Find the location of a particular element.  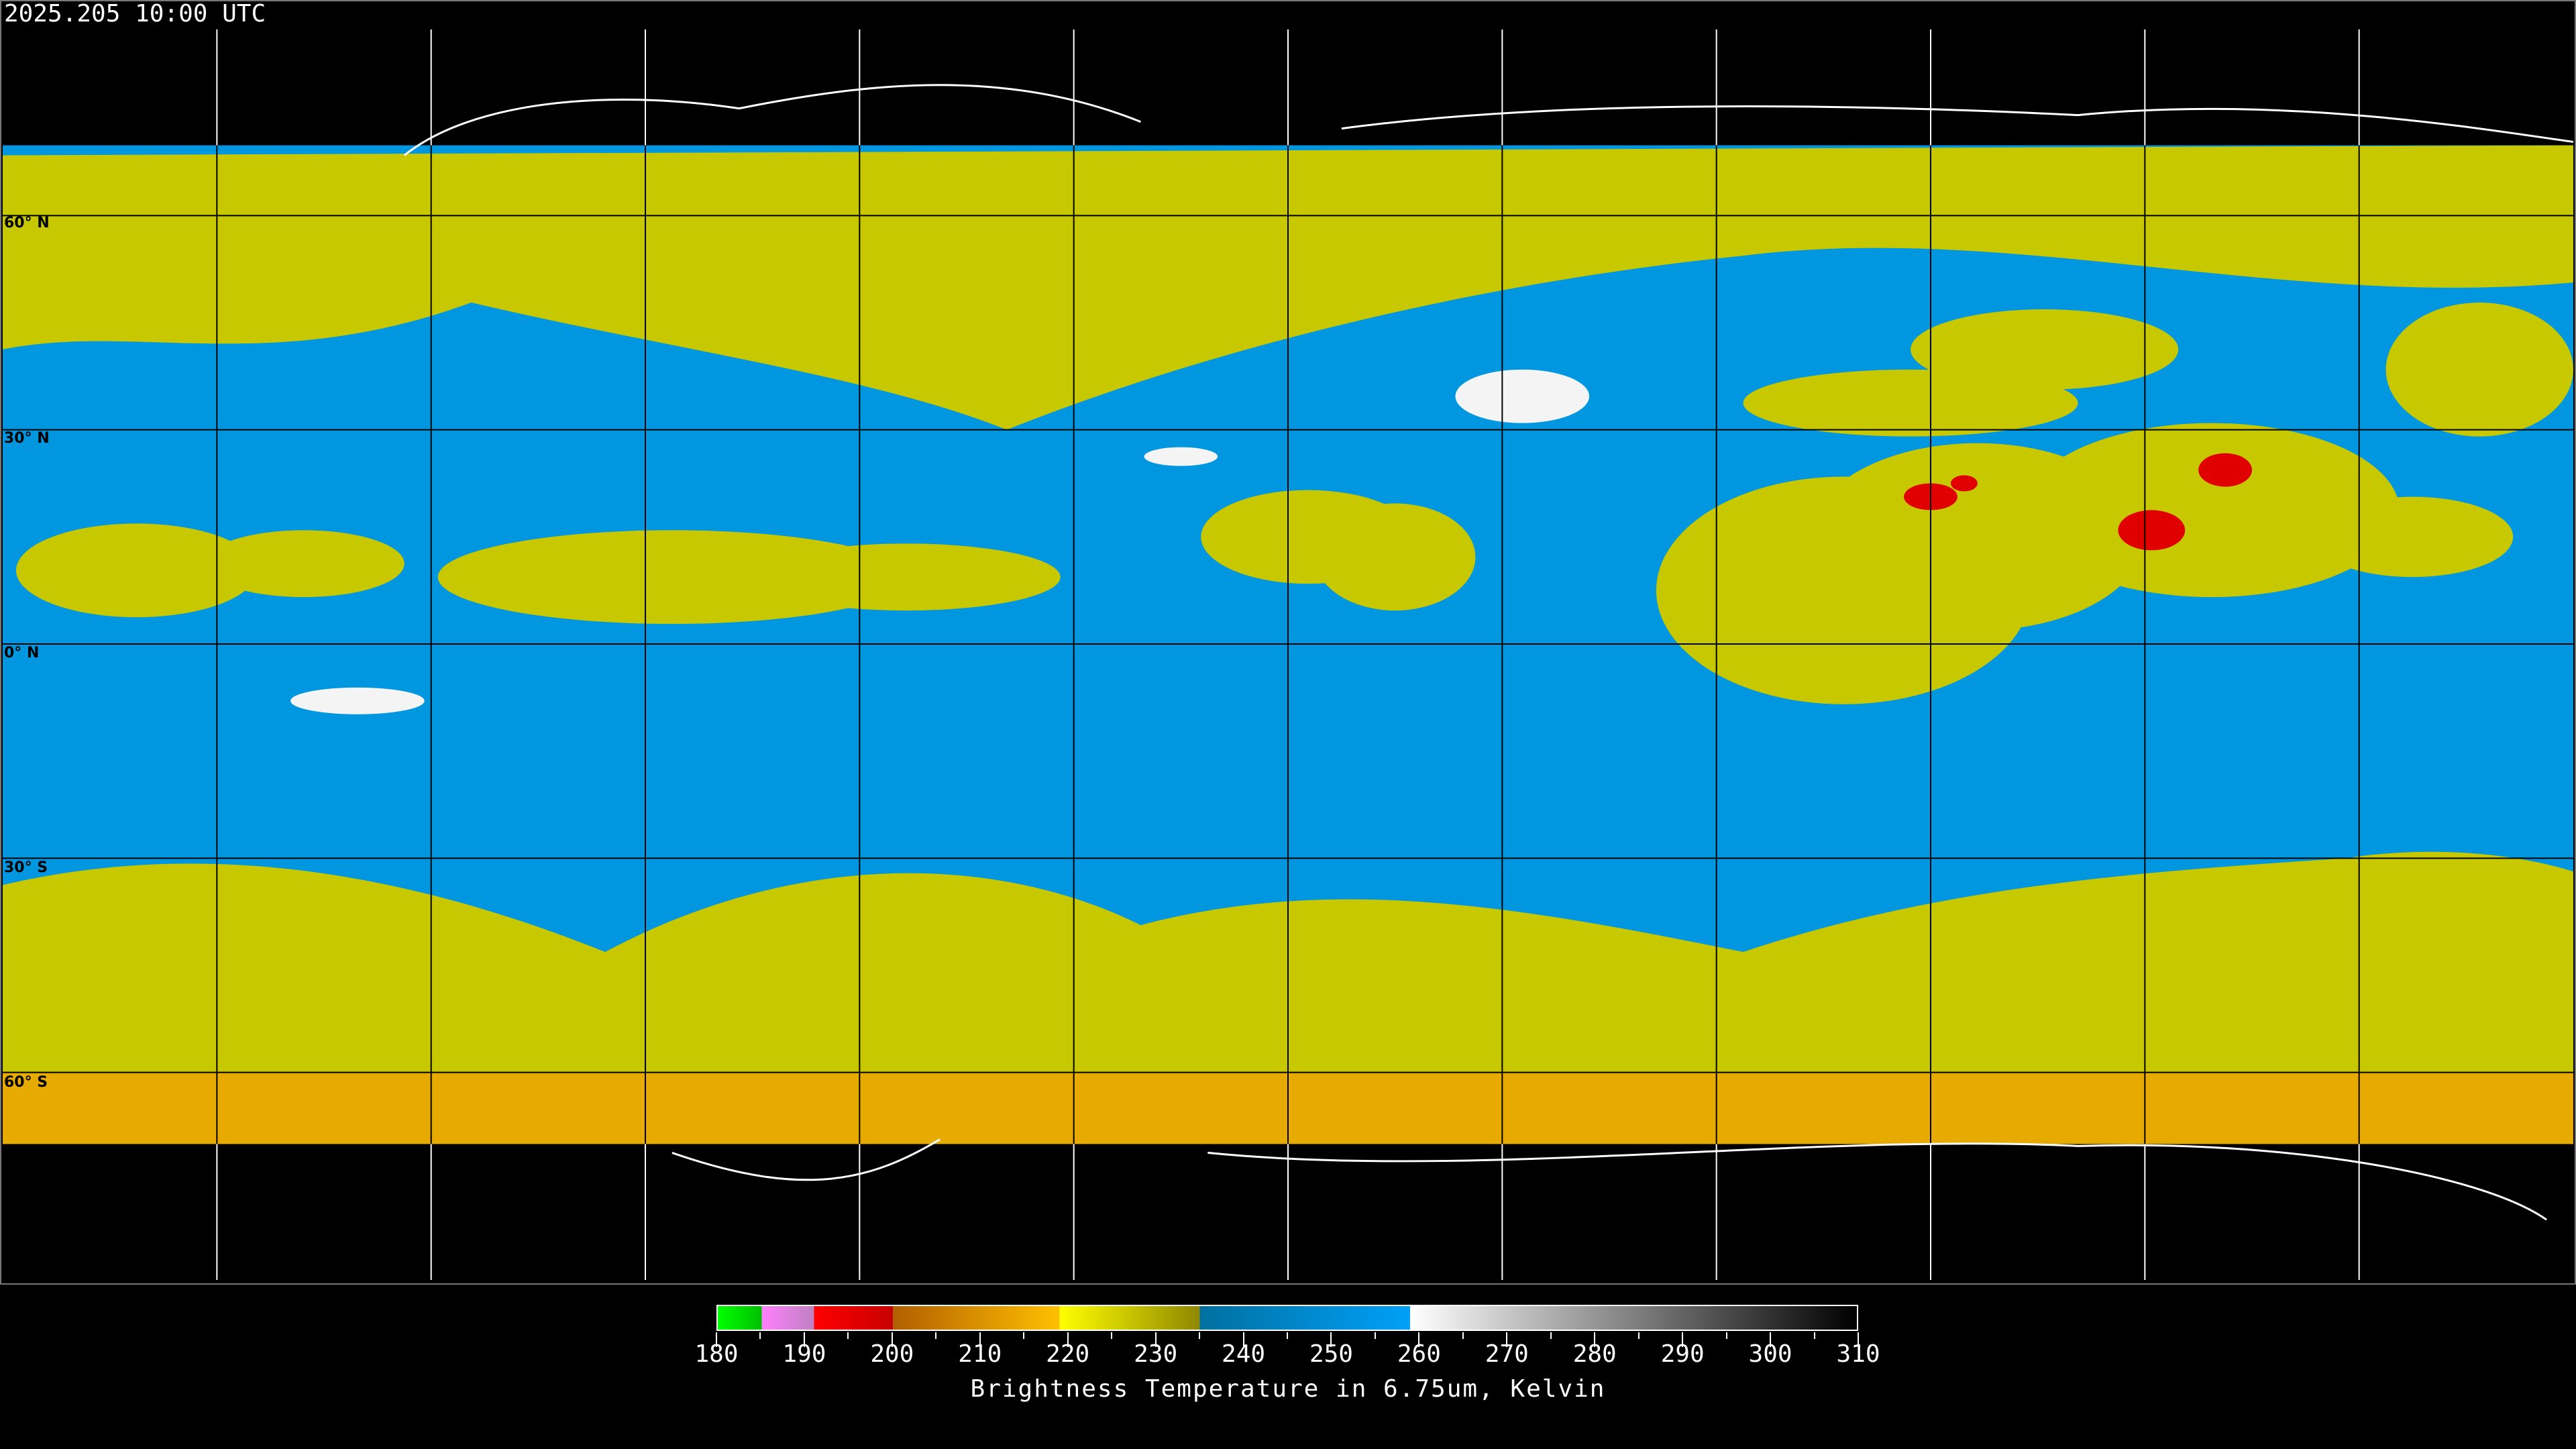

colorbar-tick-label: 300 is located at coordinates (1770, 1354).